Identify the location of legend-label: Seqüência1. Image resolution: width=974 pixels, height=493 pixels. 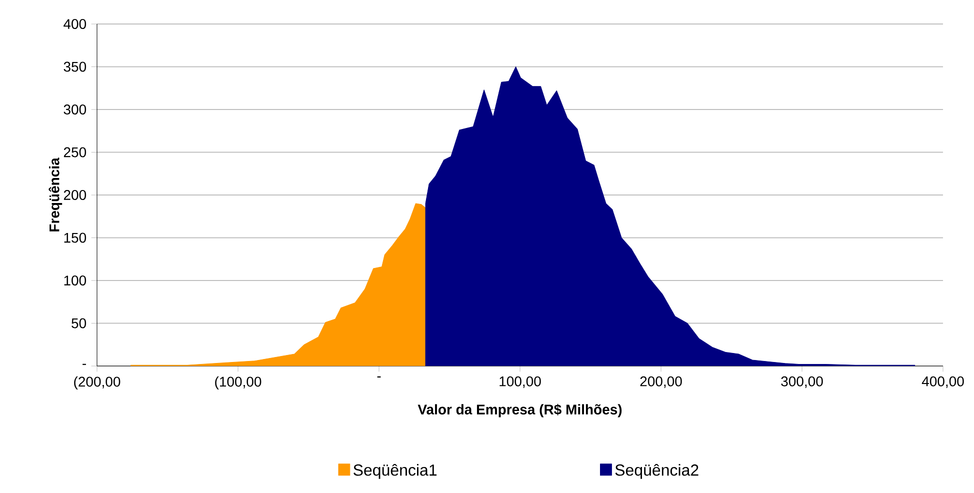
(395, 471).